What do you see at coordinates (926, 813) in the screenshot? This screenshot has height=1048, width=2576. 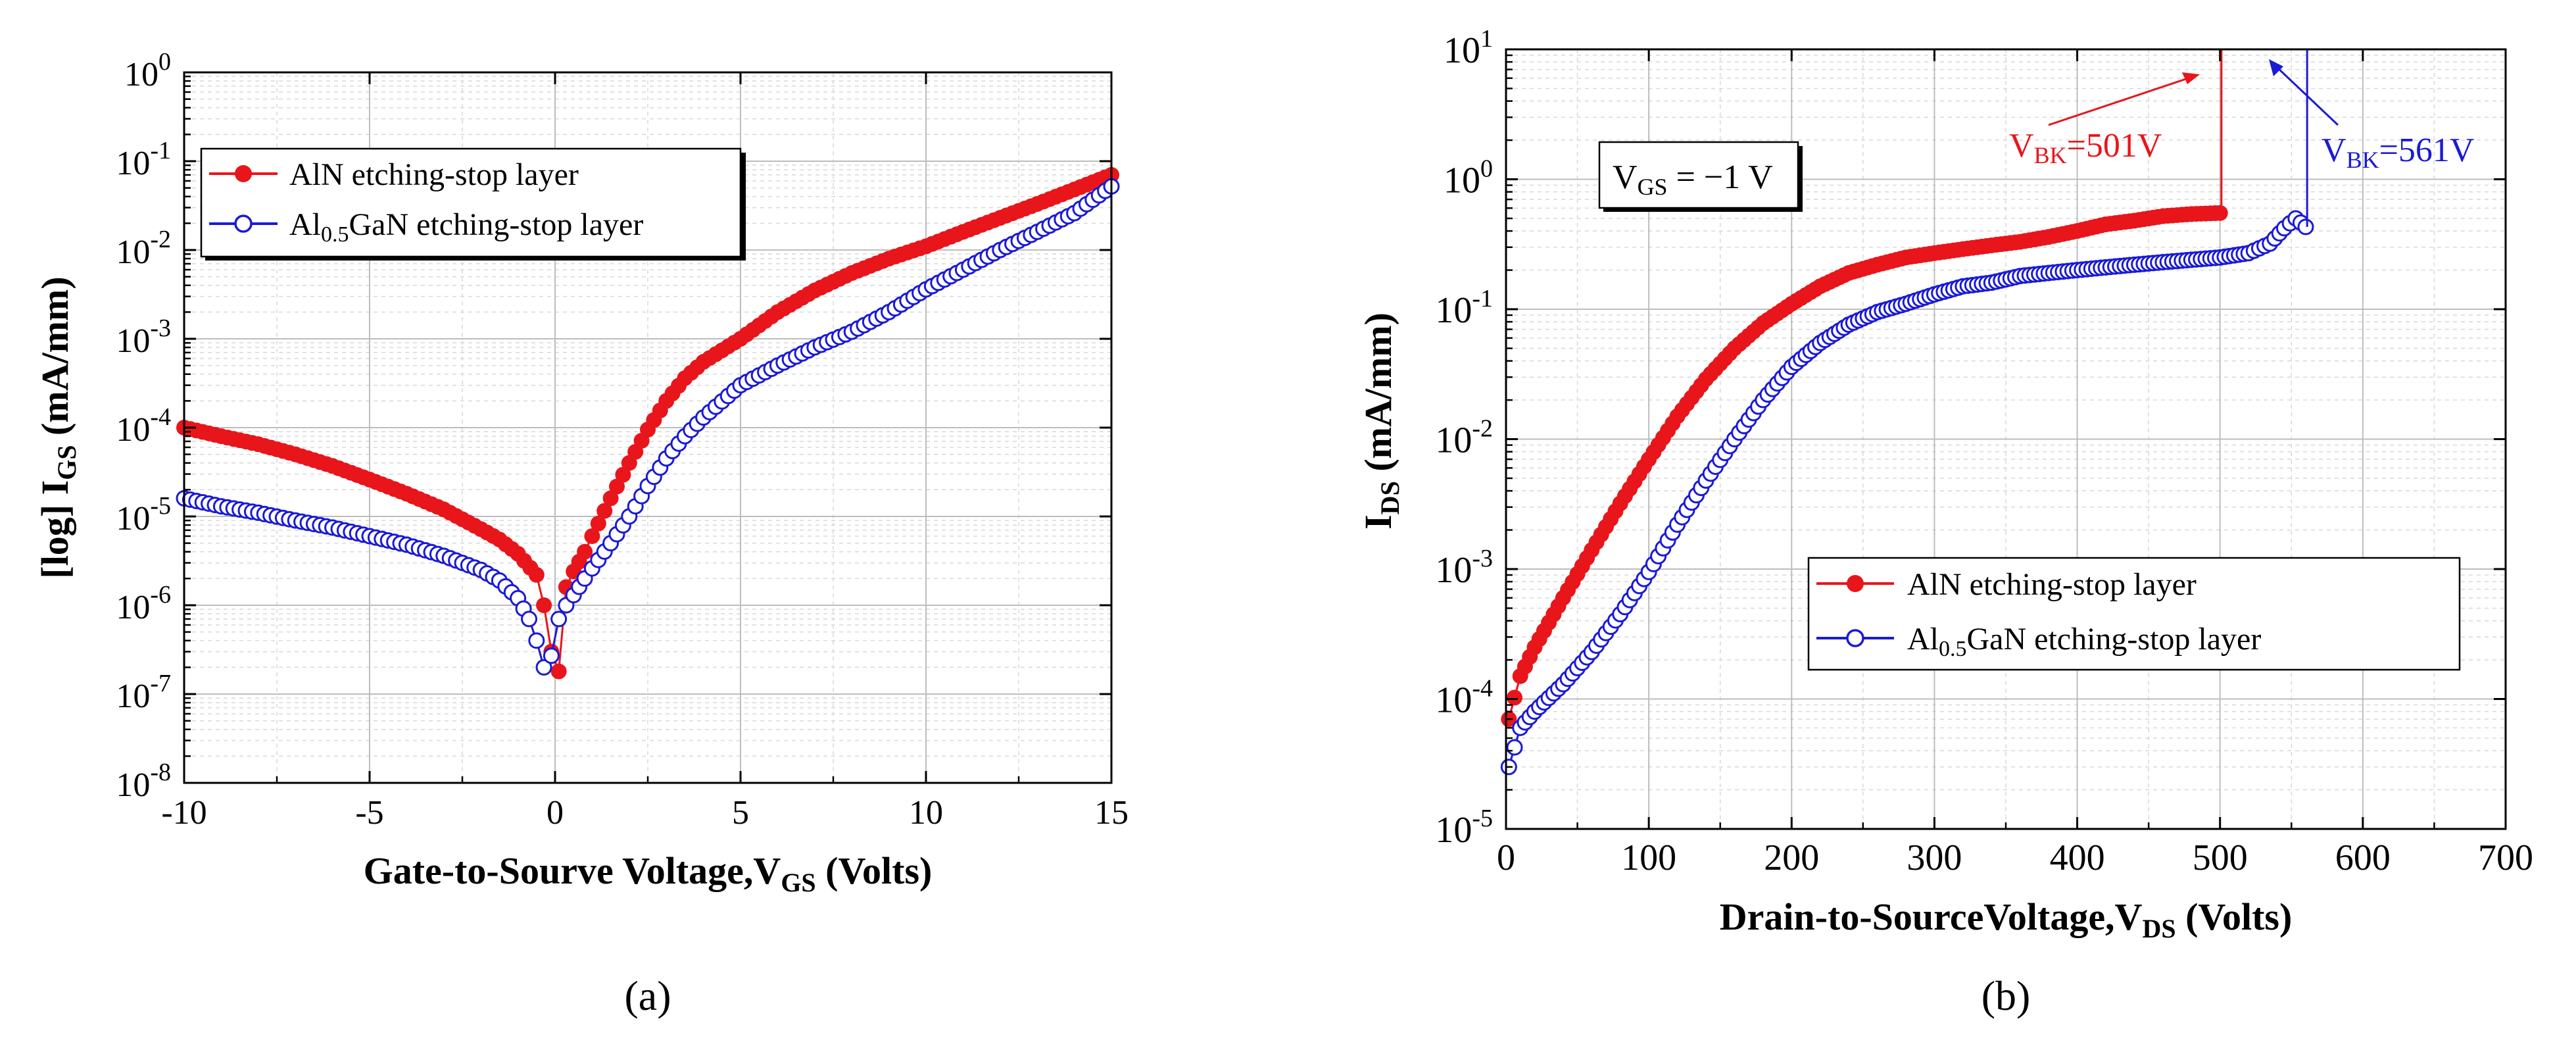 I see `x-tick-label: 10` at bounding box center [926, 813].